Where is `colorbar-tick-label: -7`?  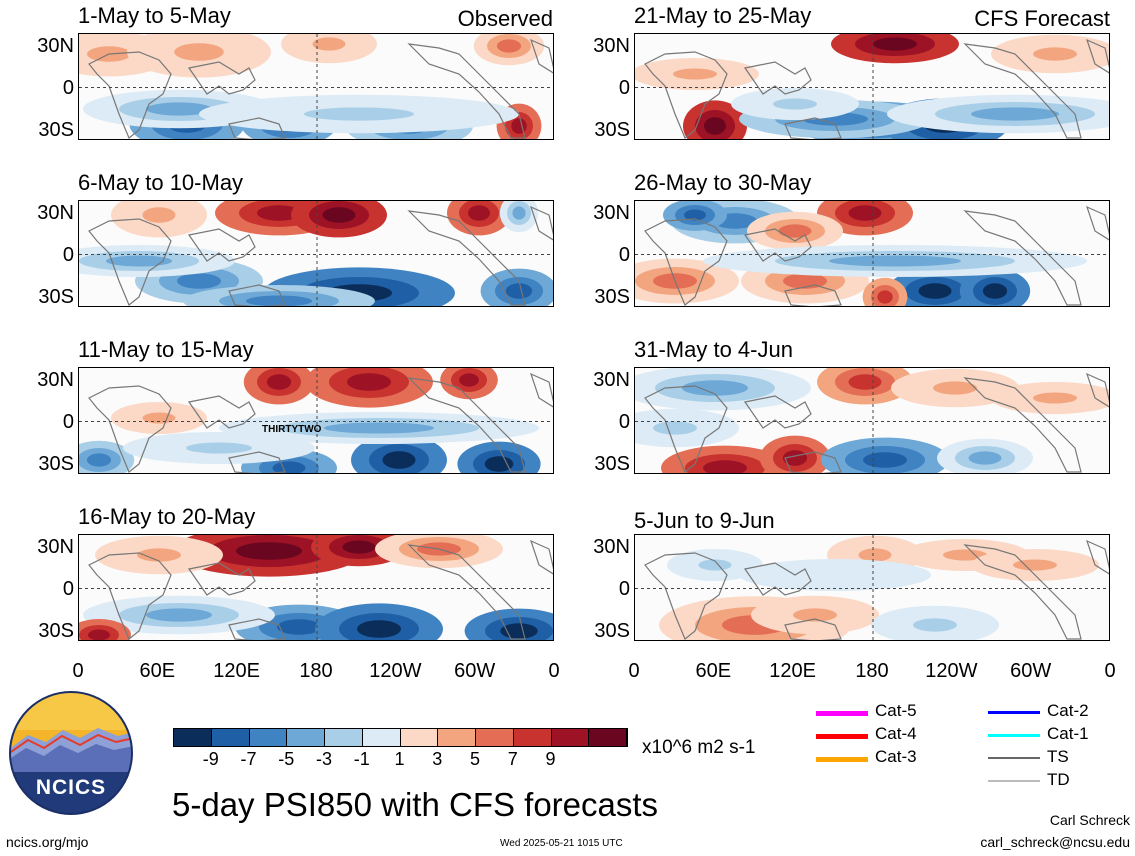
colorbar-tick-label: -7 is located at coordinates (248, 759).